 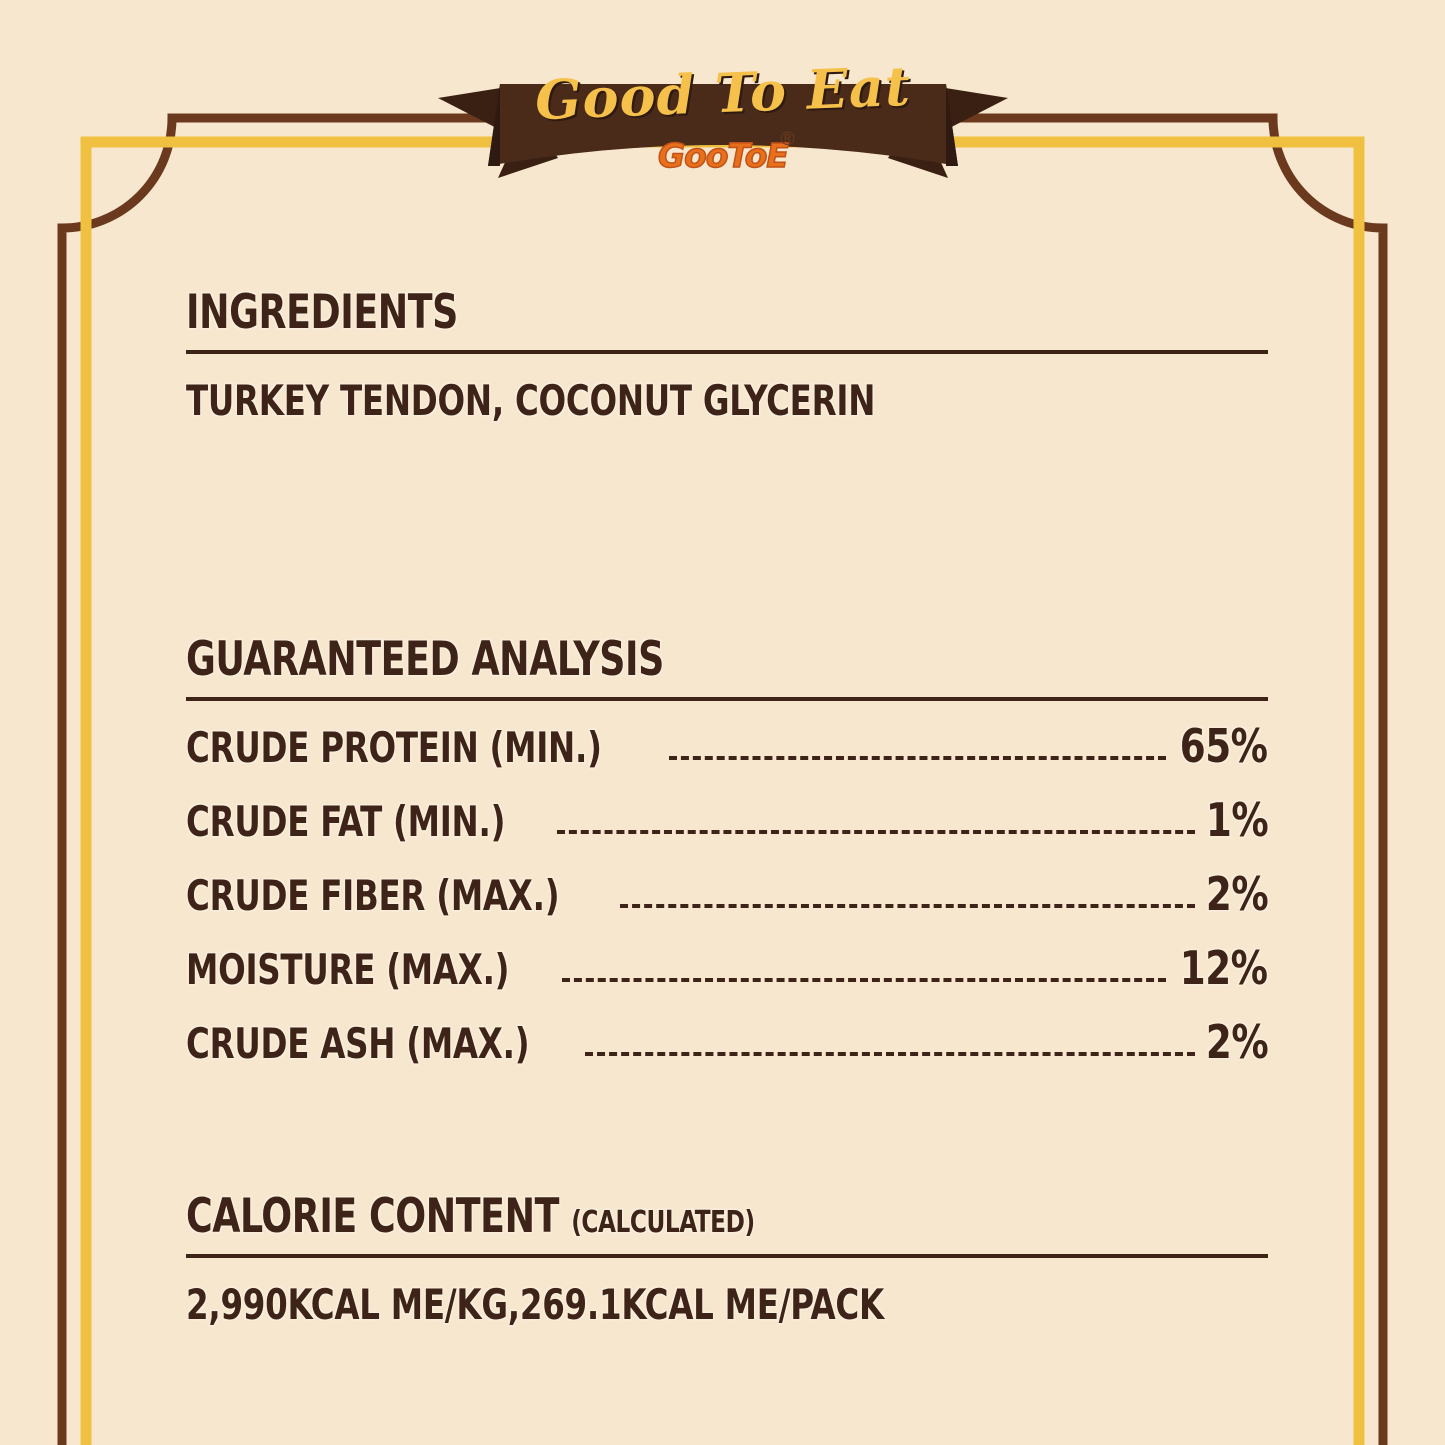 What do you see at coordinates (663, 1222) in the screenshot?
I see `calorie-content-heading-note: (CALCULATED)` at bounding box center [663, 1222].